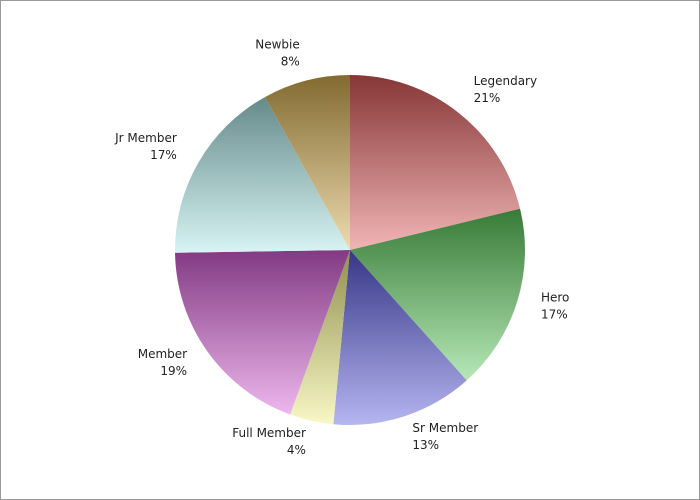 This screenshot has width=700, height=500. I want to click on slice-value-label: 21%, so click(487, 98).